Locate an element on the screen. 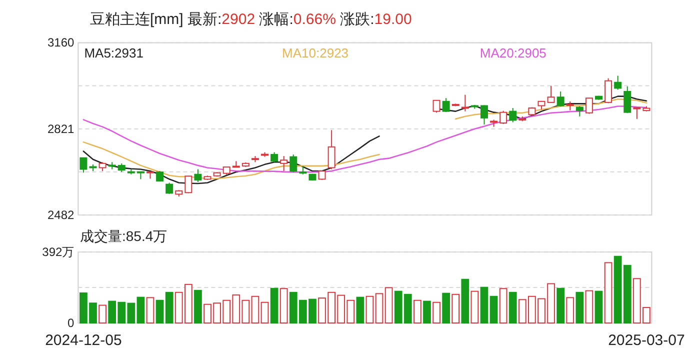 The width and height of the screenshot is (688, 360). text: MA20:2905 is located at coordinates (513, 53).